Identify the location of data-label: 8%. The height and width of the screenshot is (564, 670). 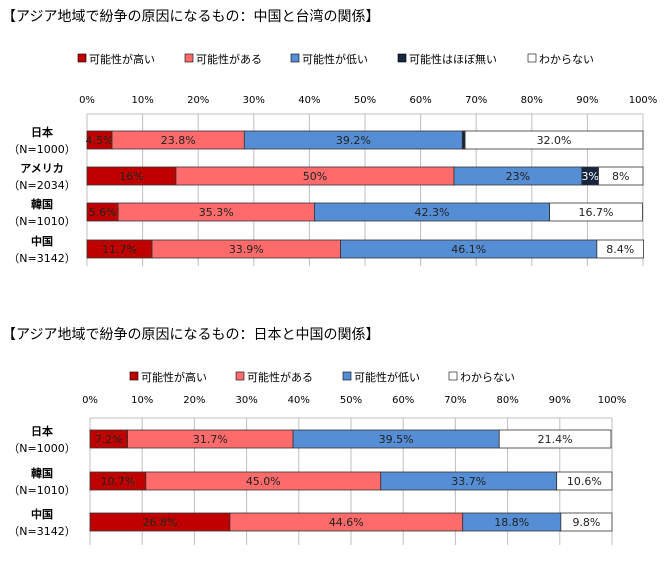
(620, 176).